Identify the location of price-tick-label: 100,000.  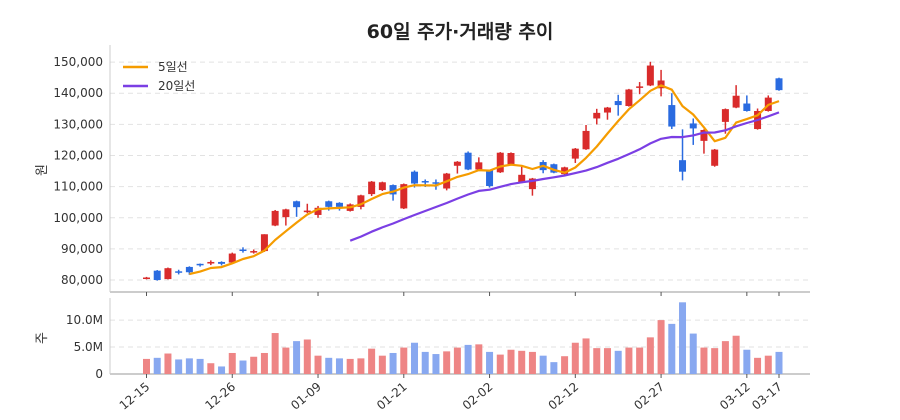
(78, 218).